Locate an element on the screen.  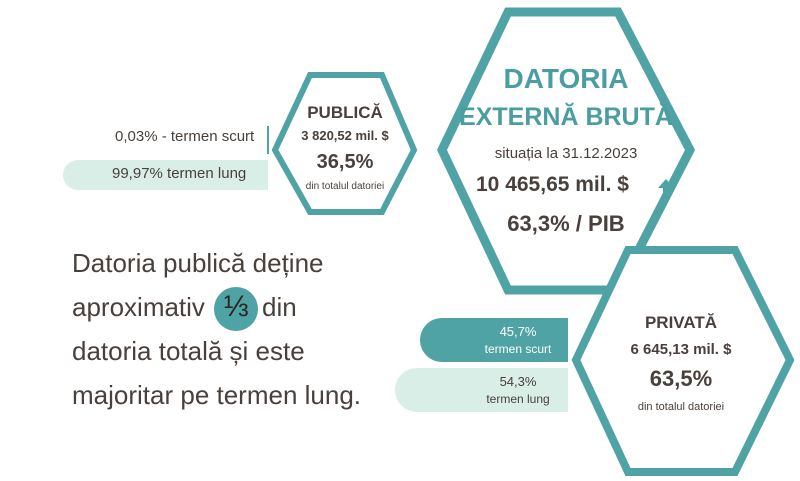
public-short-term: 0,03% - termen scurt is located at coordinates (185, 136).